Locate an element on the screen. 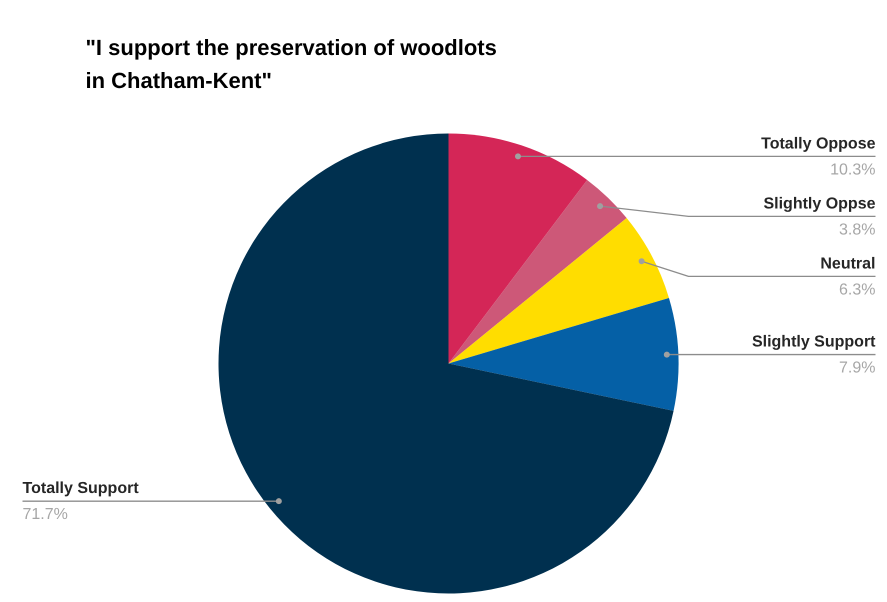 Image resolution: width=887 pixels, height=602 pixels. slice-label: Slightly Oppse is located at coordinates (819, 203).